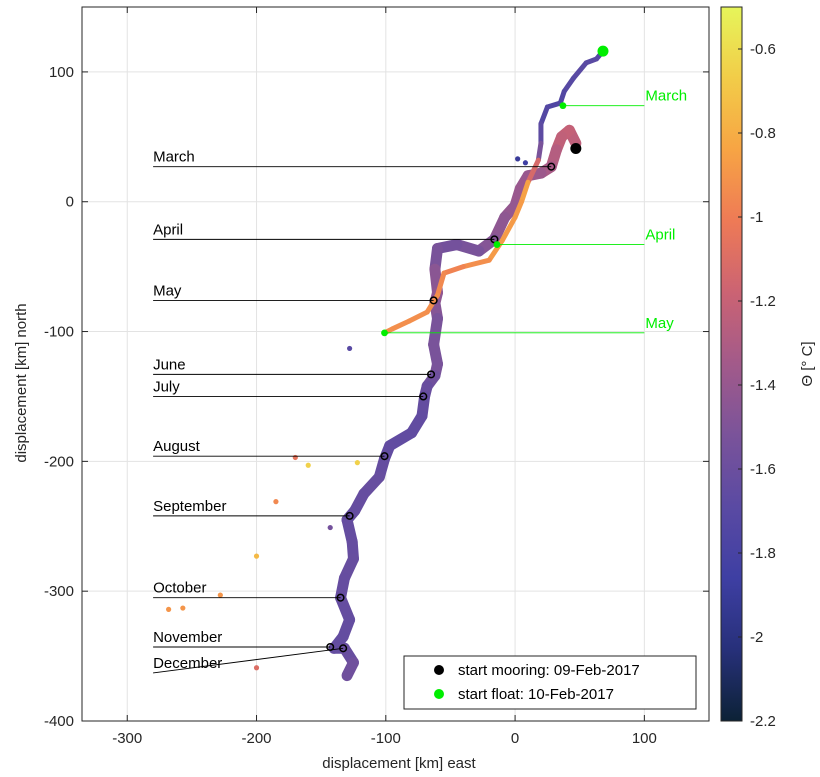 The width and height of the screenshot is (820, 777). What do you see at coordinates (515, 738) in the screenshot?
I see `x-tick-label: 0` at bounding box center [515, 738].